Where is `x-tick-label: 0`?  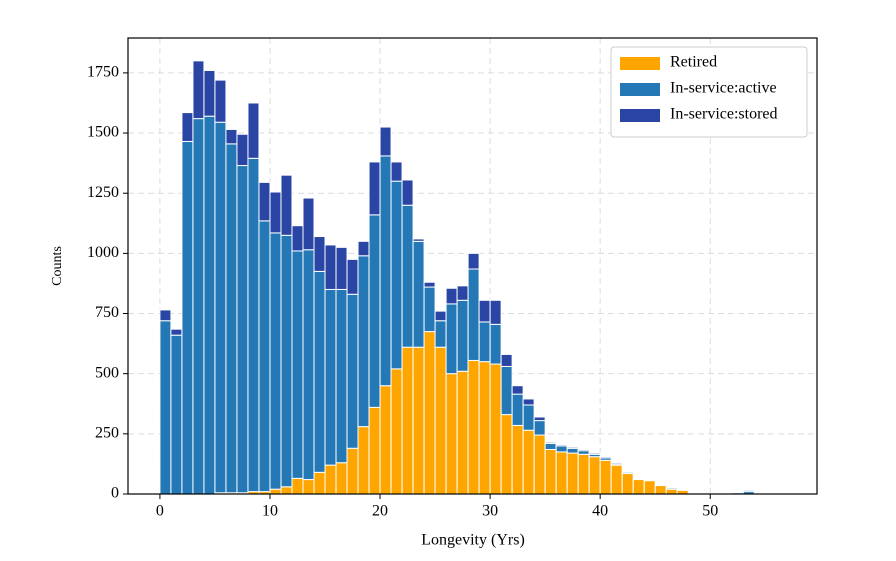 x-tick-label: 0 is located at coordinates (160, 511).